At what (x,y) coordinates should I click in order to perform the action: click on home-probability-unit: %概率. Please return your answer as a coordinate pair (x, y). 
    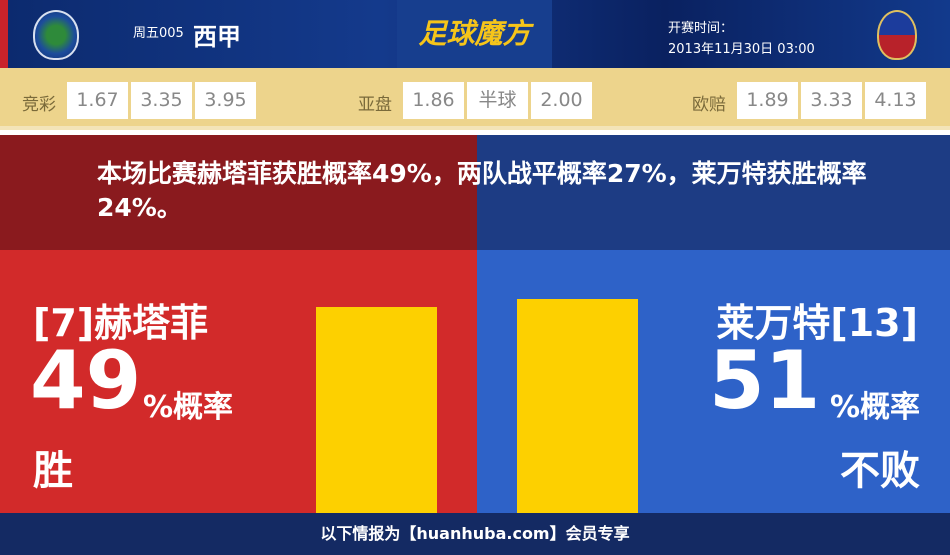
    Looking at the image, I should click on (188, 407).